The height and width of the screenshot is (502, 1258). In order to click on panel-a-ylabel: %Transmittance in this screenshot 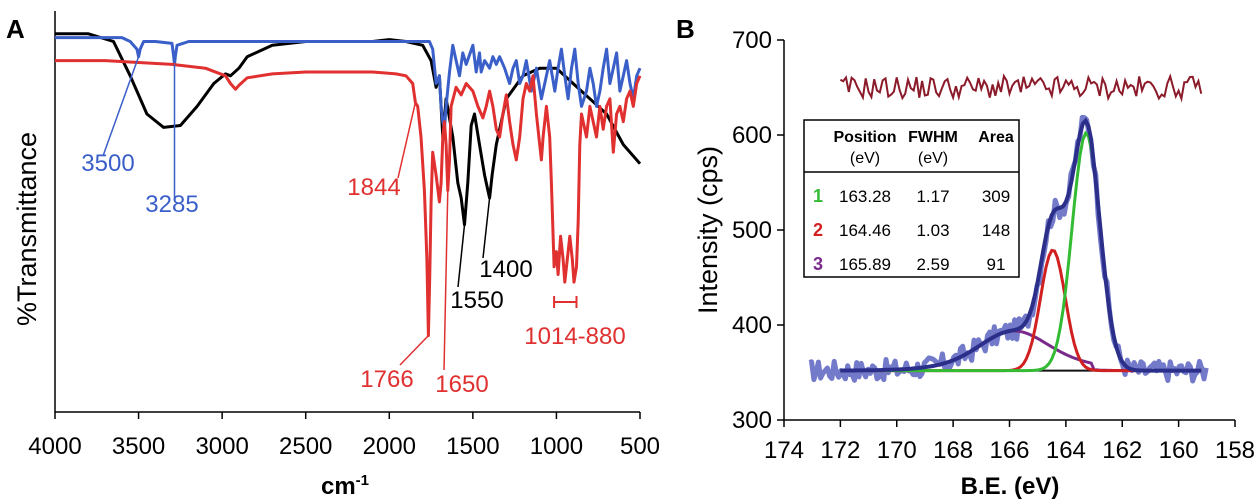, I will do `click(27, 229)`.